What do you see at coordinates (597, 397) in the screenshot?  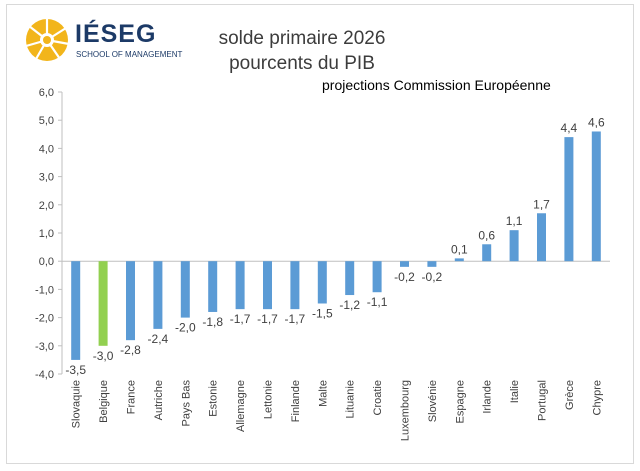 I see `x-tick-label: Chypre` at bounding box center [597, 397].